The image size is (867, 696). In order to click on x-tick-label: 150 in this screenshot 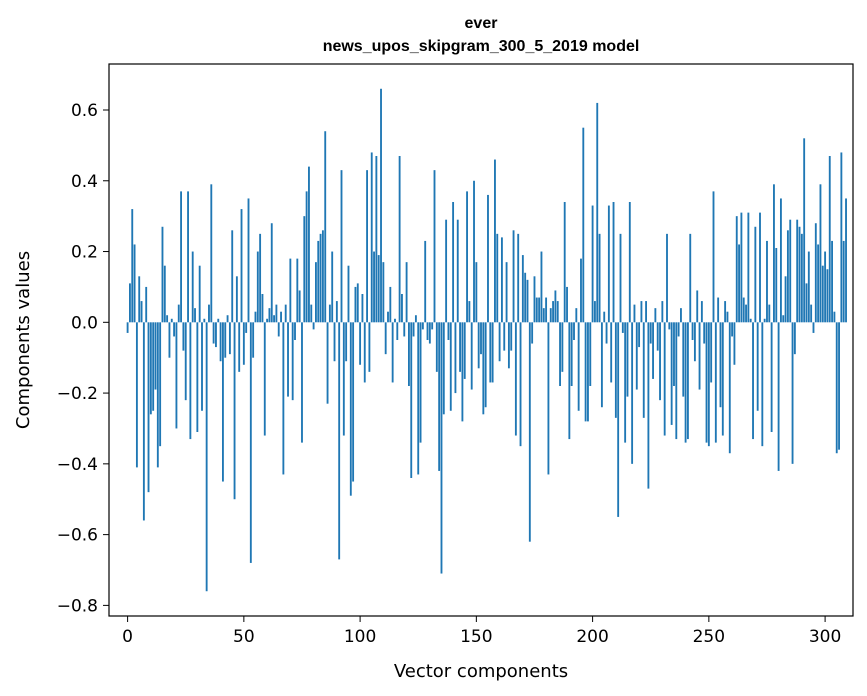, I will do `click(476, 637)`.